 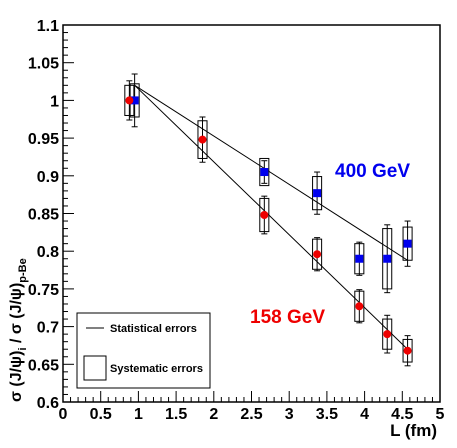 What do you see at coordinates (440, 414) in the screenshot?
I see `x-tick-label: 5` at bounding box center [440, 414].